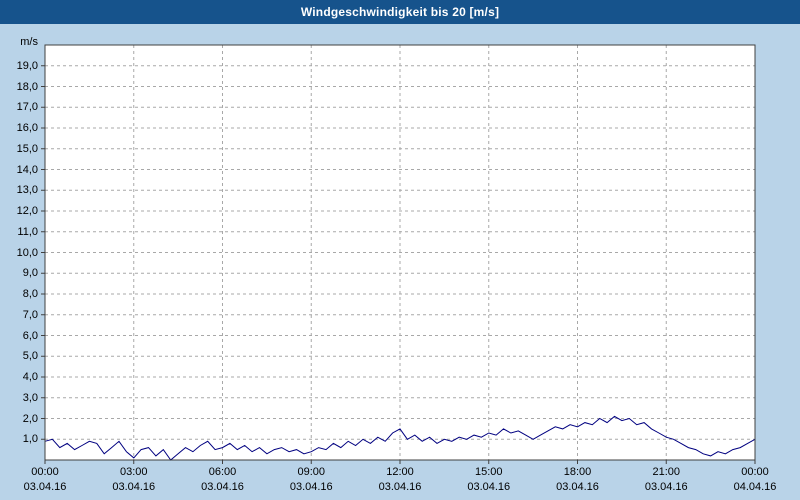 This screenshot has height=500, width=800. I want to click on x-tick-date-label: 04.04.16, so click(755, 487).